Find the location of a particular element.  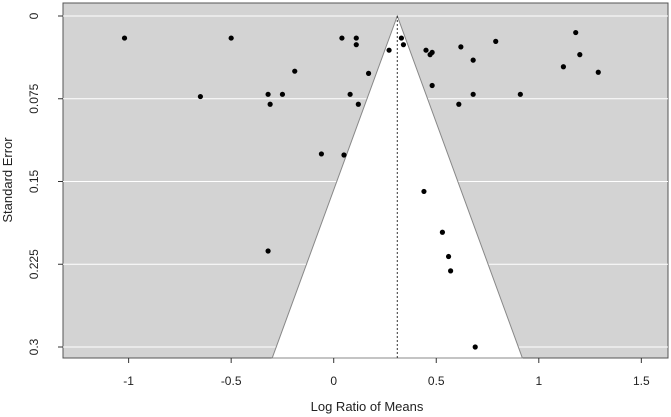

x-tick-label: -1 is located at coordinates (128, 381).